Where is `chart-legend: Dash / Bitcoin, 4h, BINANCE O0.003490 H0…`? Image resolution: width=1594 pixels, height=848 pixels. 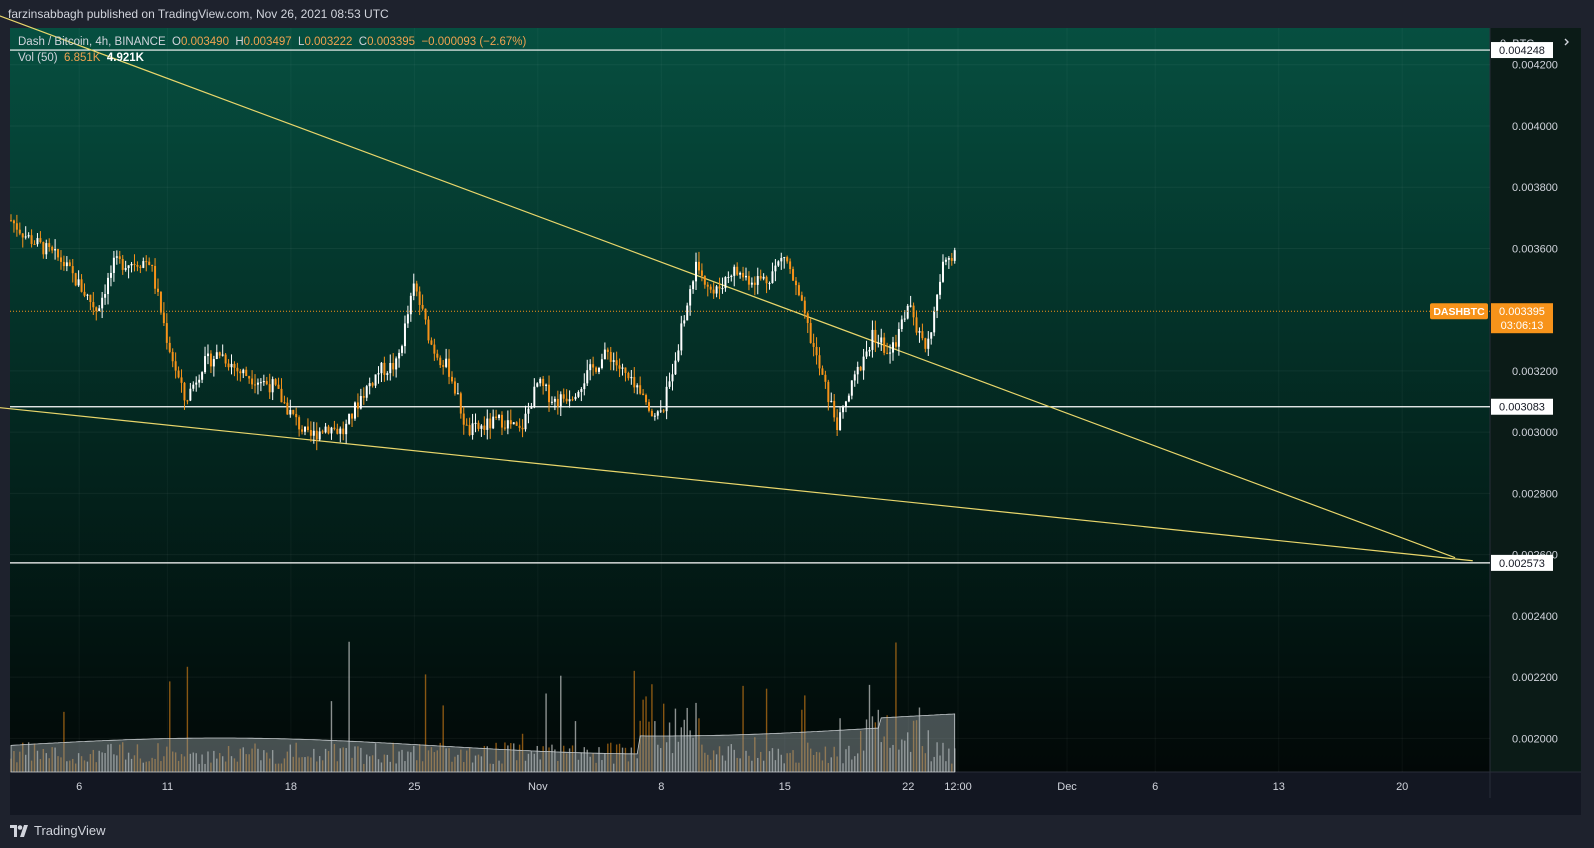 chart-legend: Dash / Bitcoin, 4h, BINANCE O0.003490 H0… is located at coordinates (272, 50).